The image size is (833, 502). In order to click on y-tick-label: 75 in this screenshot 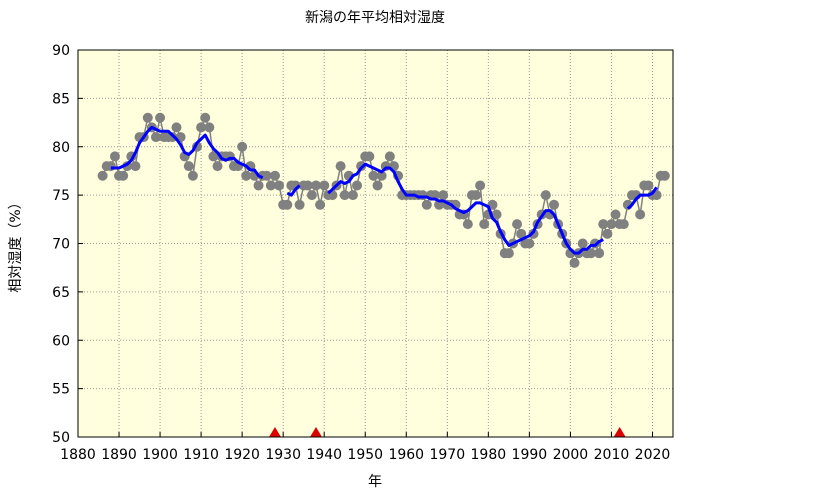, I will do `click(61, 196)`.